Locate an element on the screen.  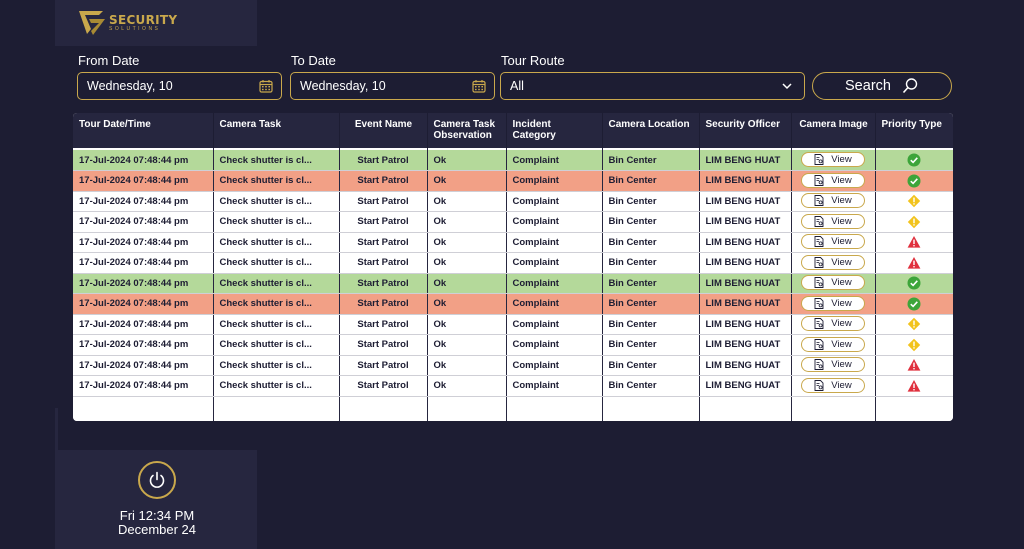
to-date-field: Wednesday, 10 is located at coordinates (392, 86).